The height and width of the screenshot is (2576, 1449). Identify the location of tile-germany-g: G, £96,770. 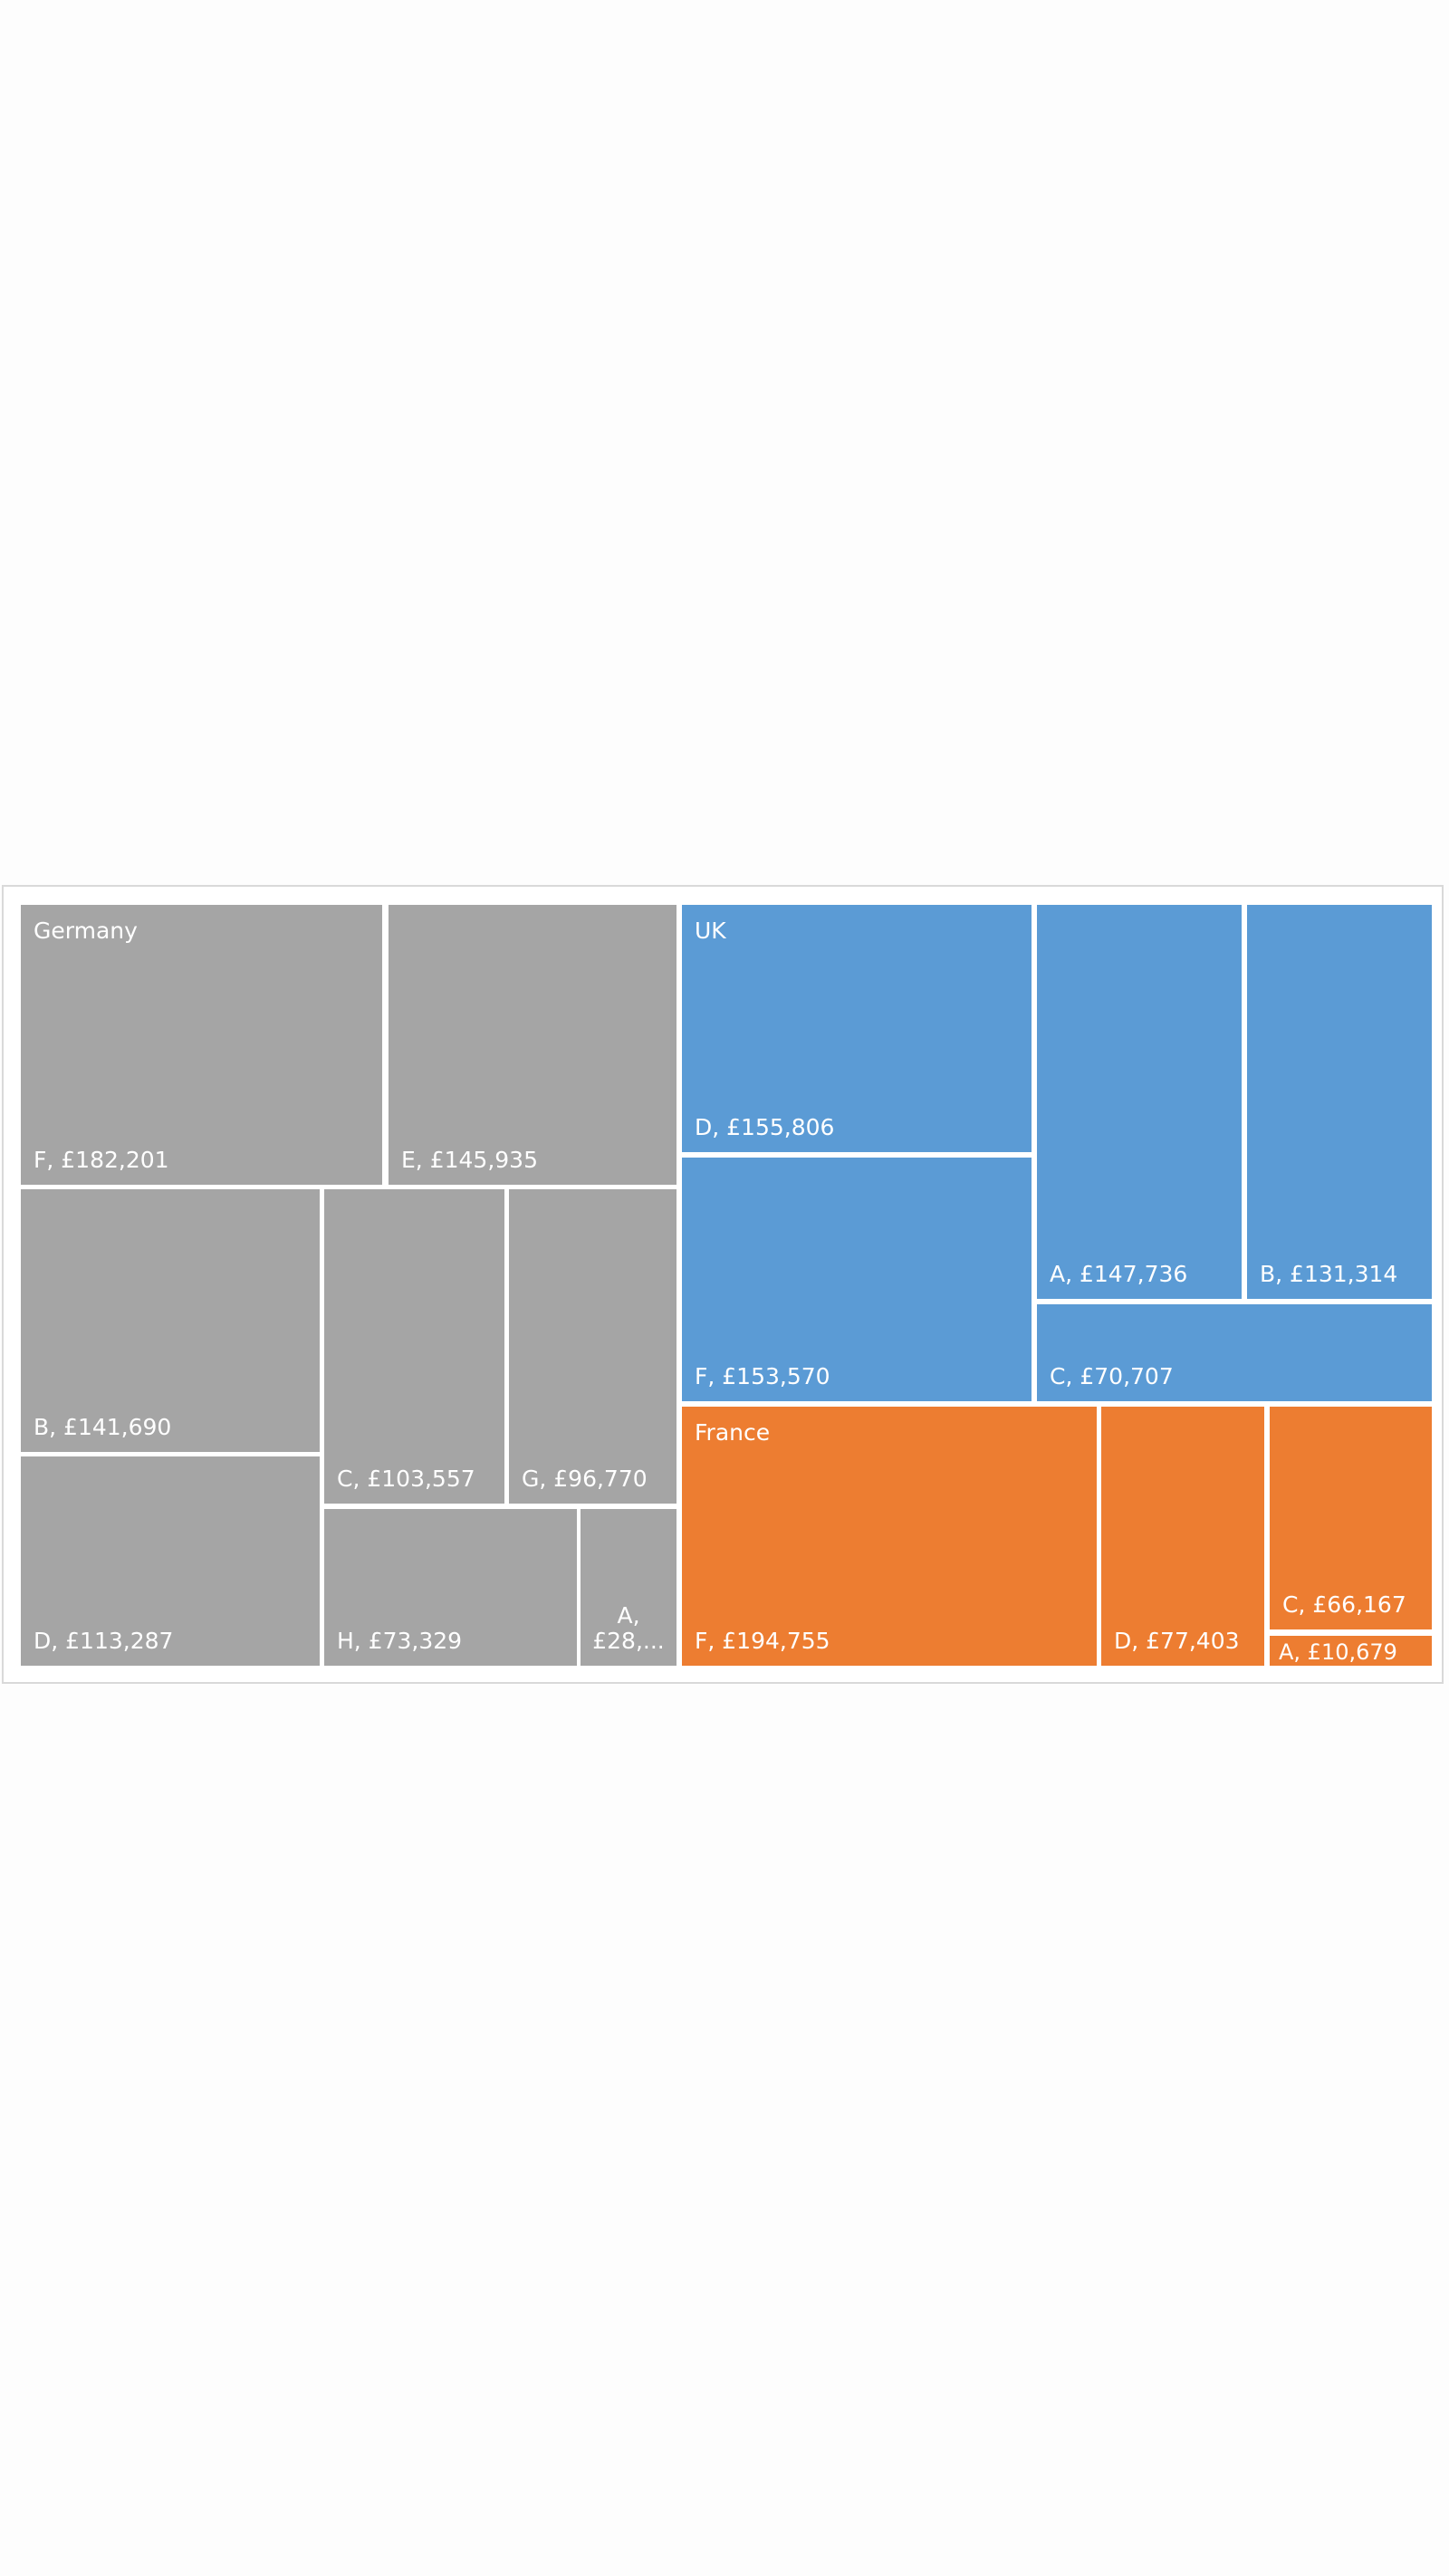
(593, 1346).